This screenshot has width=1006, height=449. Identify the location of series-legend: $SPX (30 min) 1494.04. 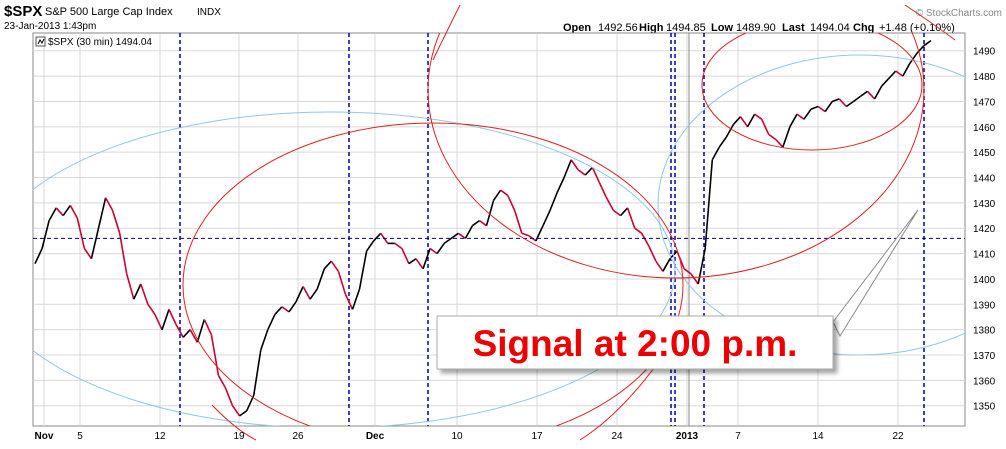
(93, 42).